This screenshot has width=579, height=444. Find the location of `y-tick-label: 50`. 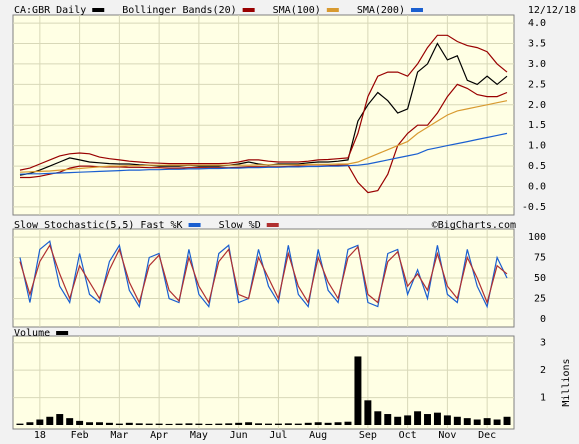

y-tick-label: 50 is located at coordinates (540, 278).